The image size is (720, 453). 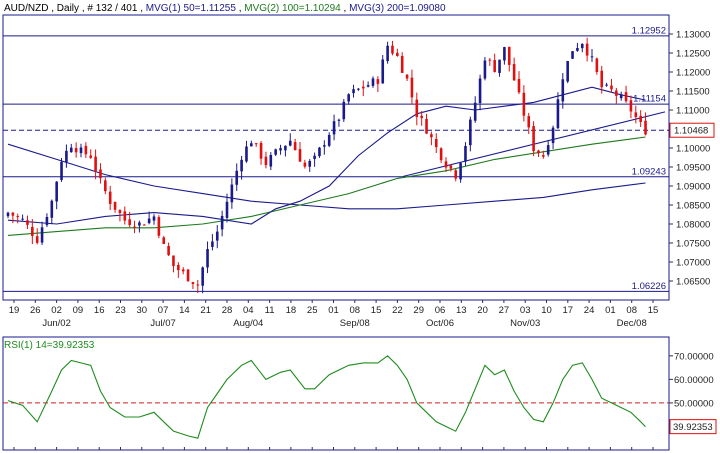 What do you see at coordinates (26, 8) in the screenshot?
I see `header-symbol: AUD/NZD` at bounding box center [26, 8].